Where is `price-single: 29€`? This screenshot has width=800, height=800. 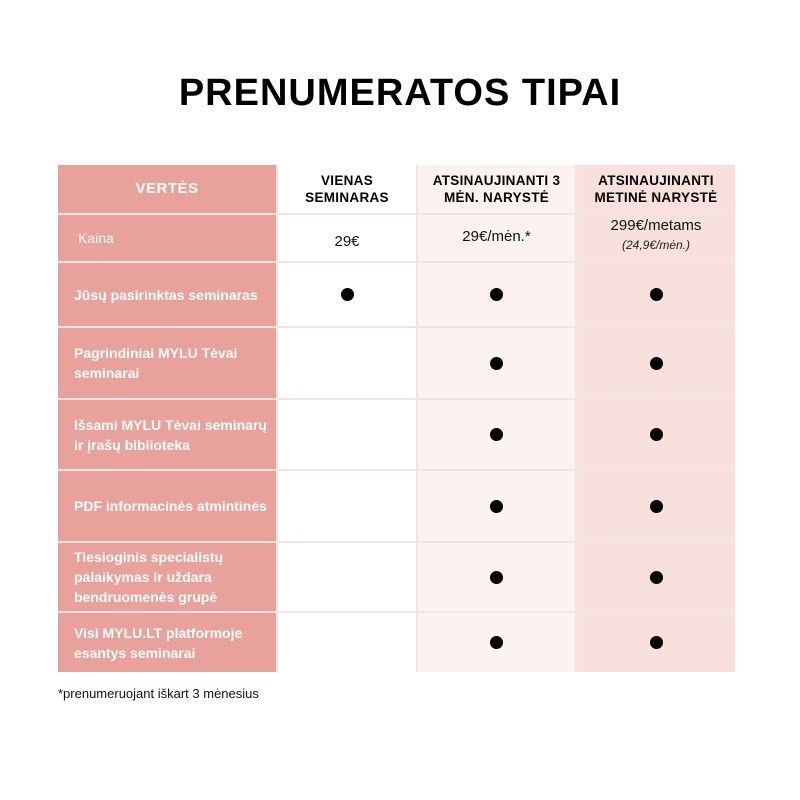
price-single: 29€ is located at coordinates (347, 238).